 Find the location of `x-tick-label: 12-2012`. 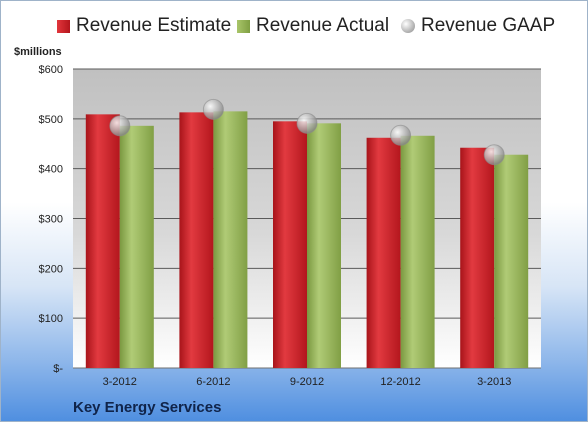

x-tick-label: 12-2012 is located at coordinates (400, 382).